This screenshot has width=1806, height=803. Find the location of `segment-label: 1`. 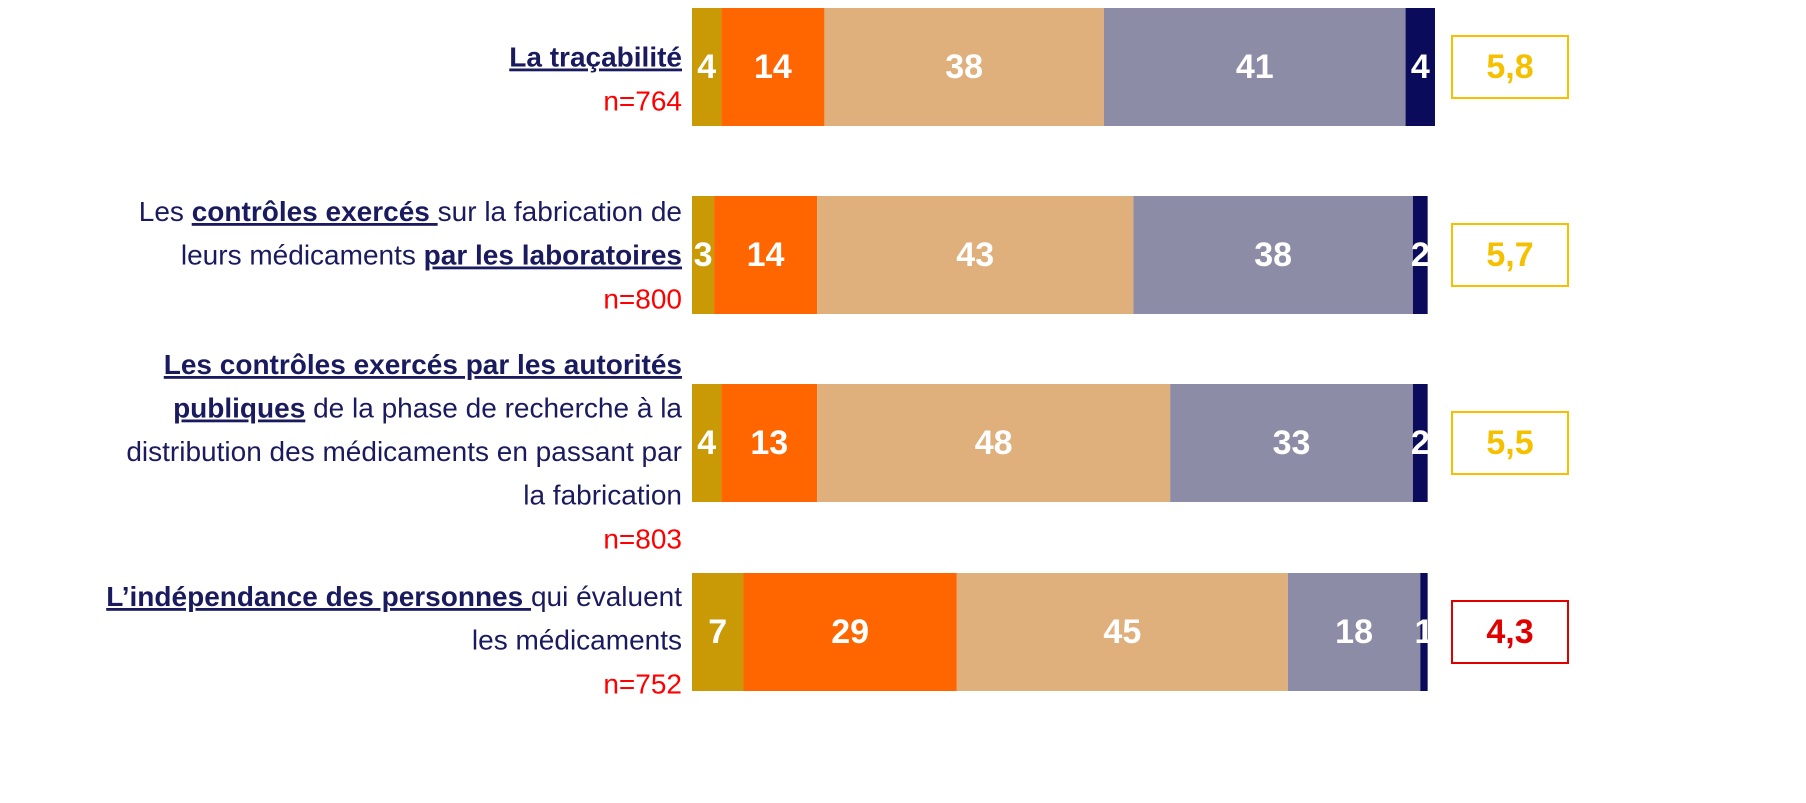

segment-label: 1 is located at coordinates (1424, 632).